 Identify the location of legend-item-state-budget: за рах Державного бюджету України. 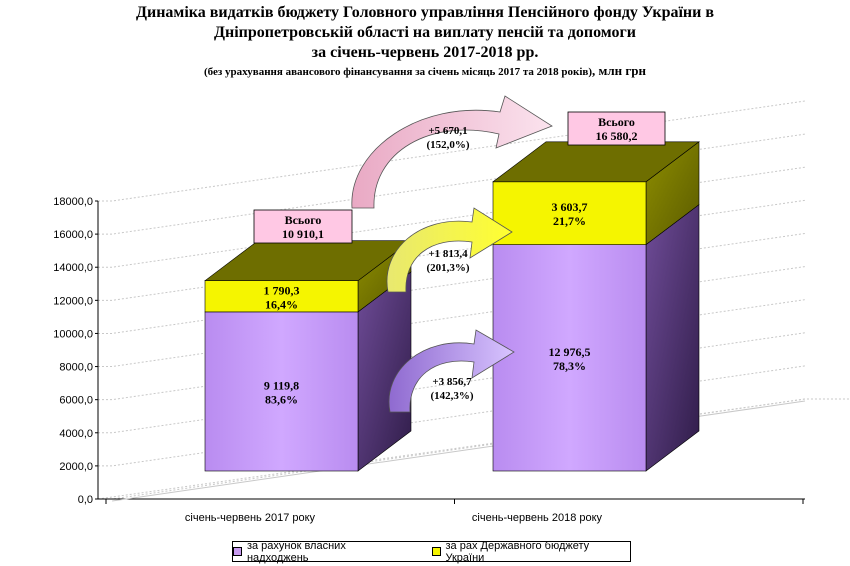
(530, 551).